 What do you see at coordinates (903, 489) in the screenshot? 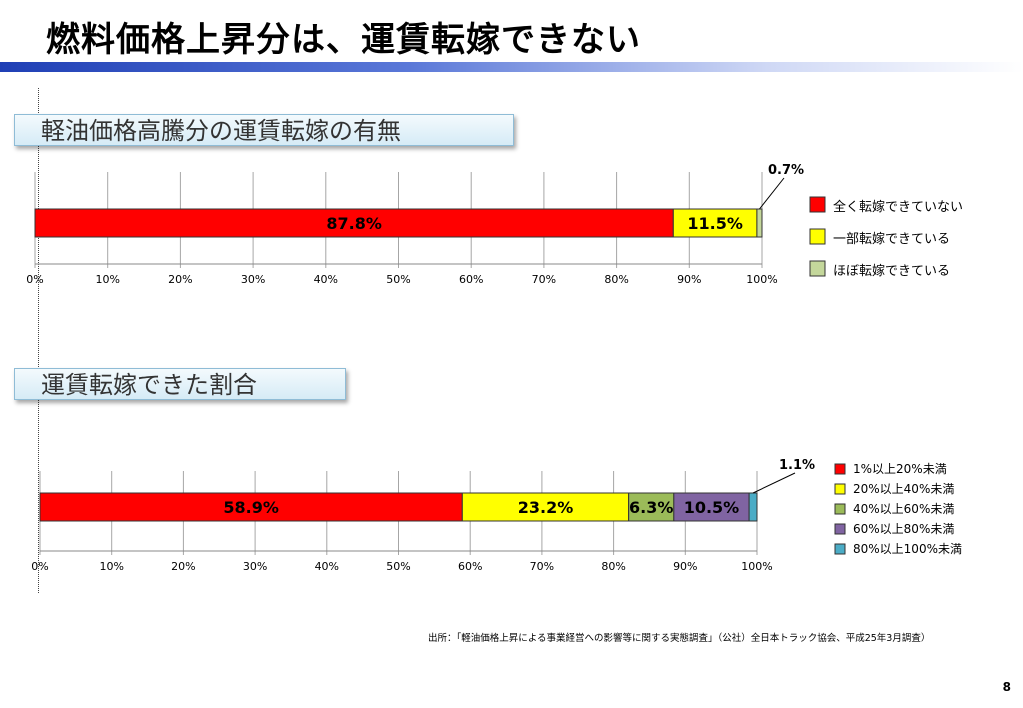
I see `legend-label-2: 20%以上40%未満` at bounding box center [903, 489].